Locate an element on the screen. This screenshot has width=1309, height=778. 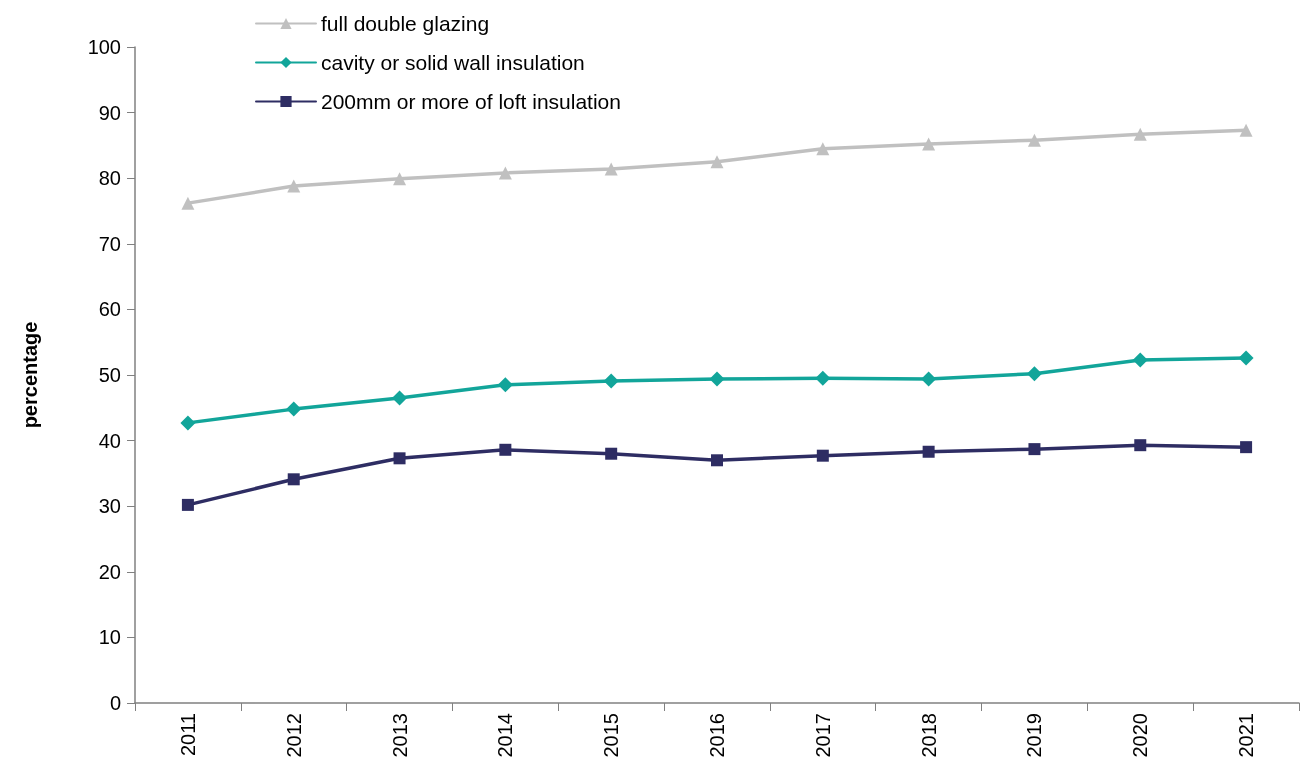
y-axis-title: percentage is located at coordinates (30, 375).